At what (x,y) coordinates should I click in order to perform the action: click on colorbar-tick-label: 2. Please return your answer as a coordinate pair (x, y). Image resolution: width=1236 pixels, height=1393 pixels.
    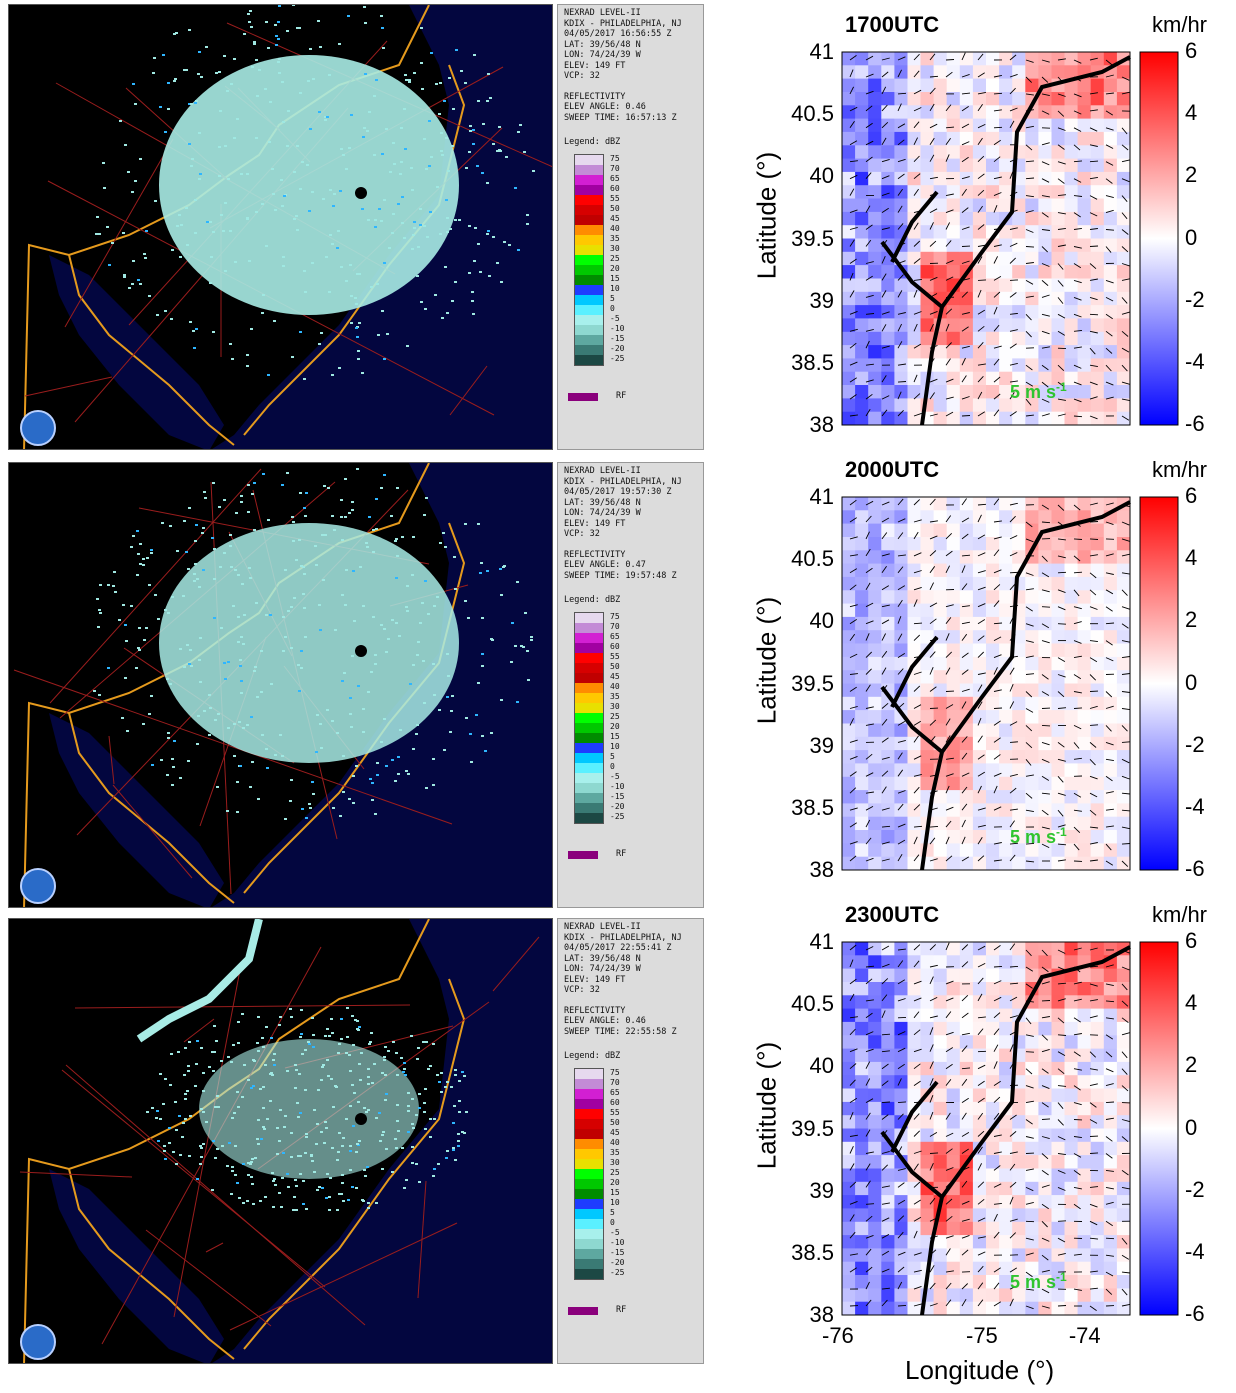
    Looking at the image, I should click on (1191, 175).